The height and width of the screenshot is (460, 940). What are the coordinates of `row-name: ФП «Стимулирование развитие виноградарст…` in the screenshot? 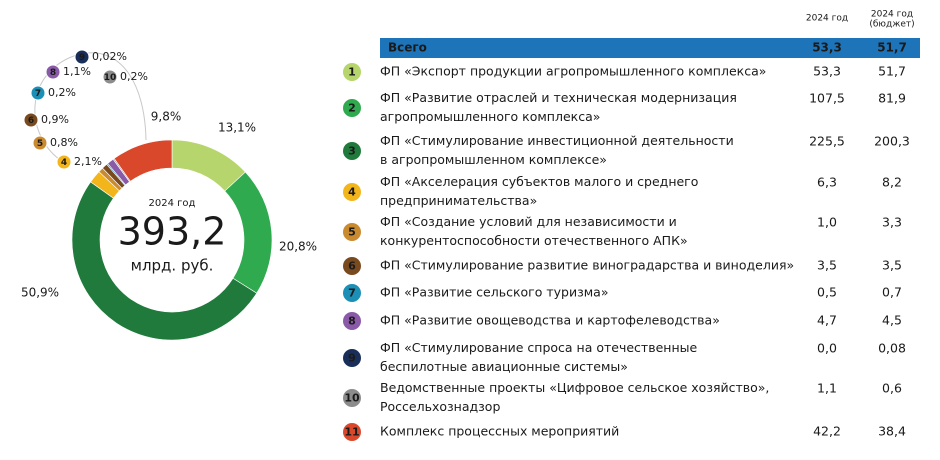 It's located at (587, 265).